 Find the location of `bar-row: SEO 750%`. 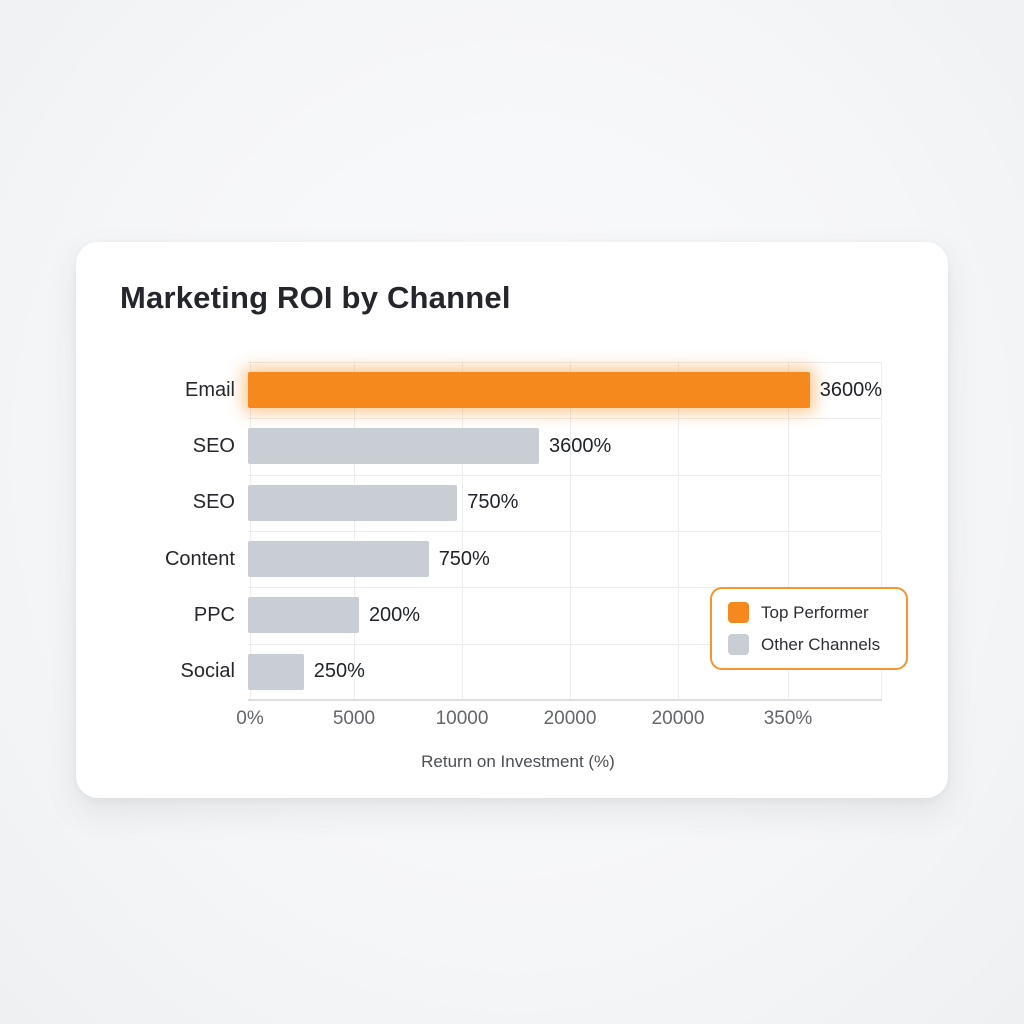

bar-row: SEO 750% is located at coordinates (479, 503).